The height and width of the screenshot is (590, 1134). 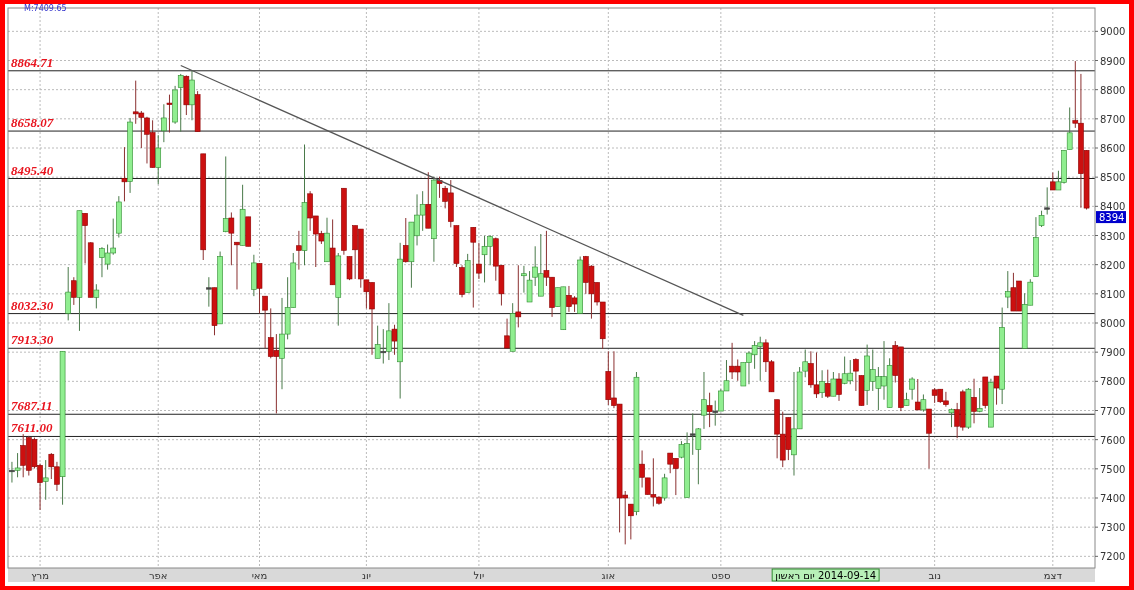 I want to click on y-tick-label: 9000, so click(x=1113, y=32).